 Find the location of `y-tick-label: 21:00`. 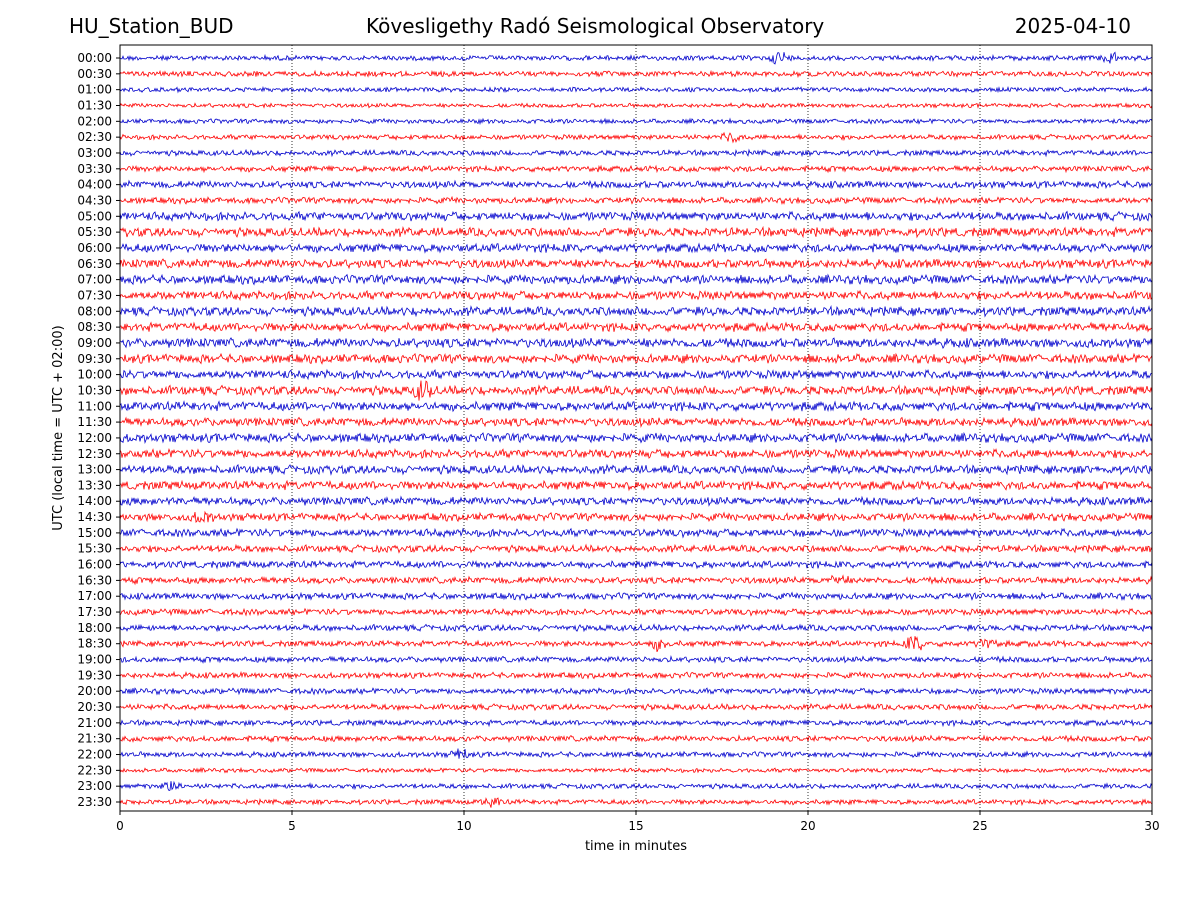

y-tick-label: 21:00 is located at coordinates (94, 723).